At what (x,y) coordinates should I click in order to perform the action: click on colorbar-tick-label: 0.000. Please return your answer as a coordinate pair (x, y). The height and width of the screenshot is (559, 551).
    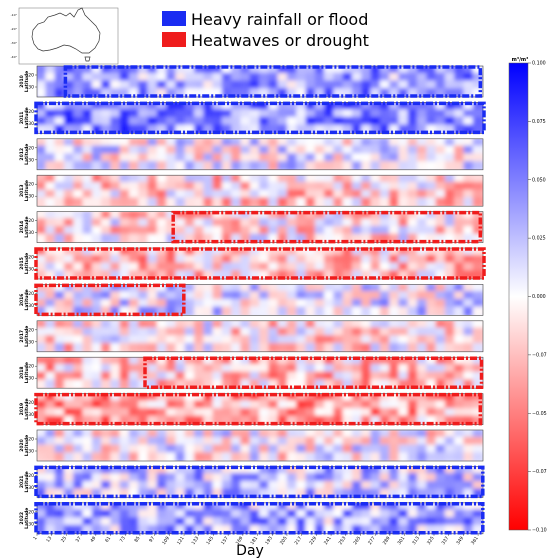
    Looking at the image, I should click on (539, 297).